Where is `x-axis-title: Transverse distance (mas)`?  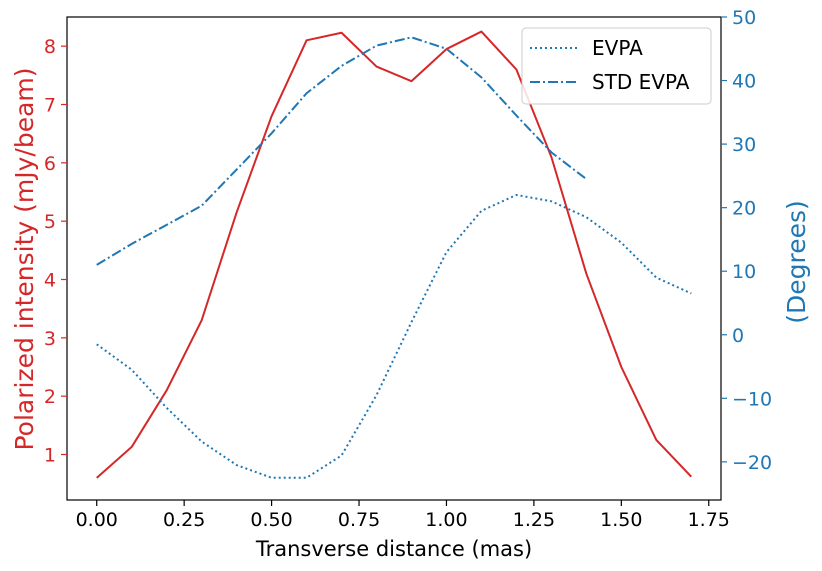 x-axis-title: Transverse distance (mas) is located at coordinates (393, 549).